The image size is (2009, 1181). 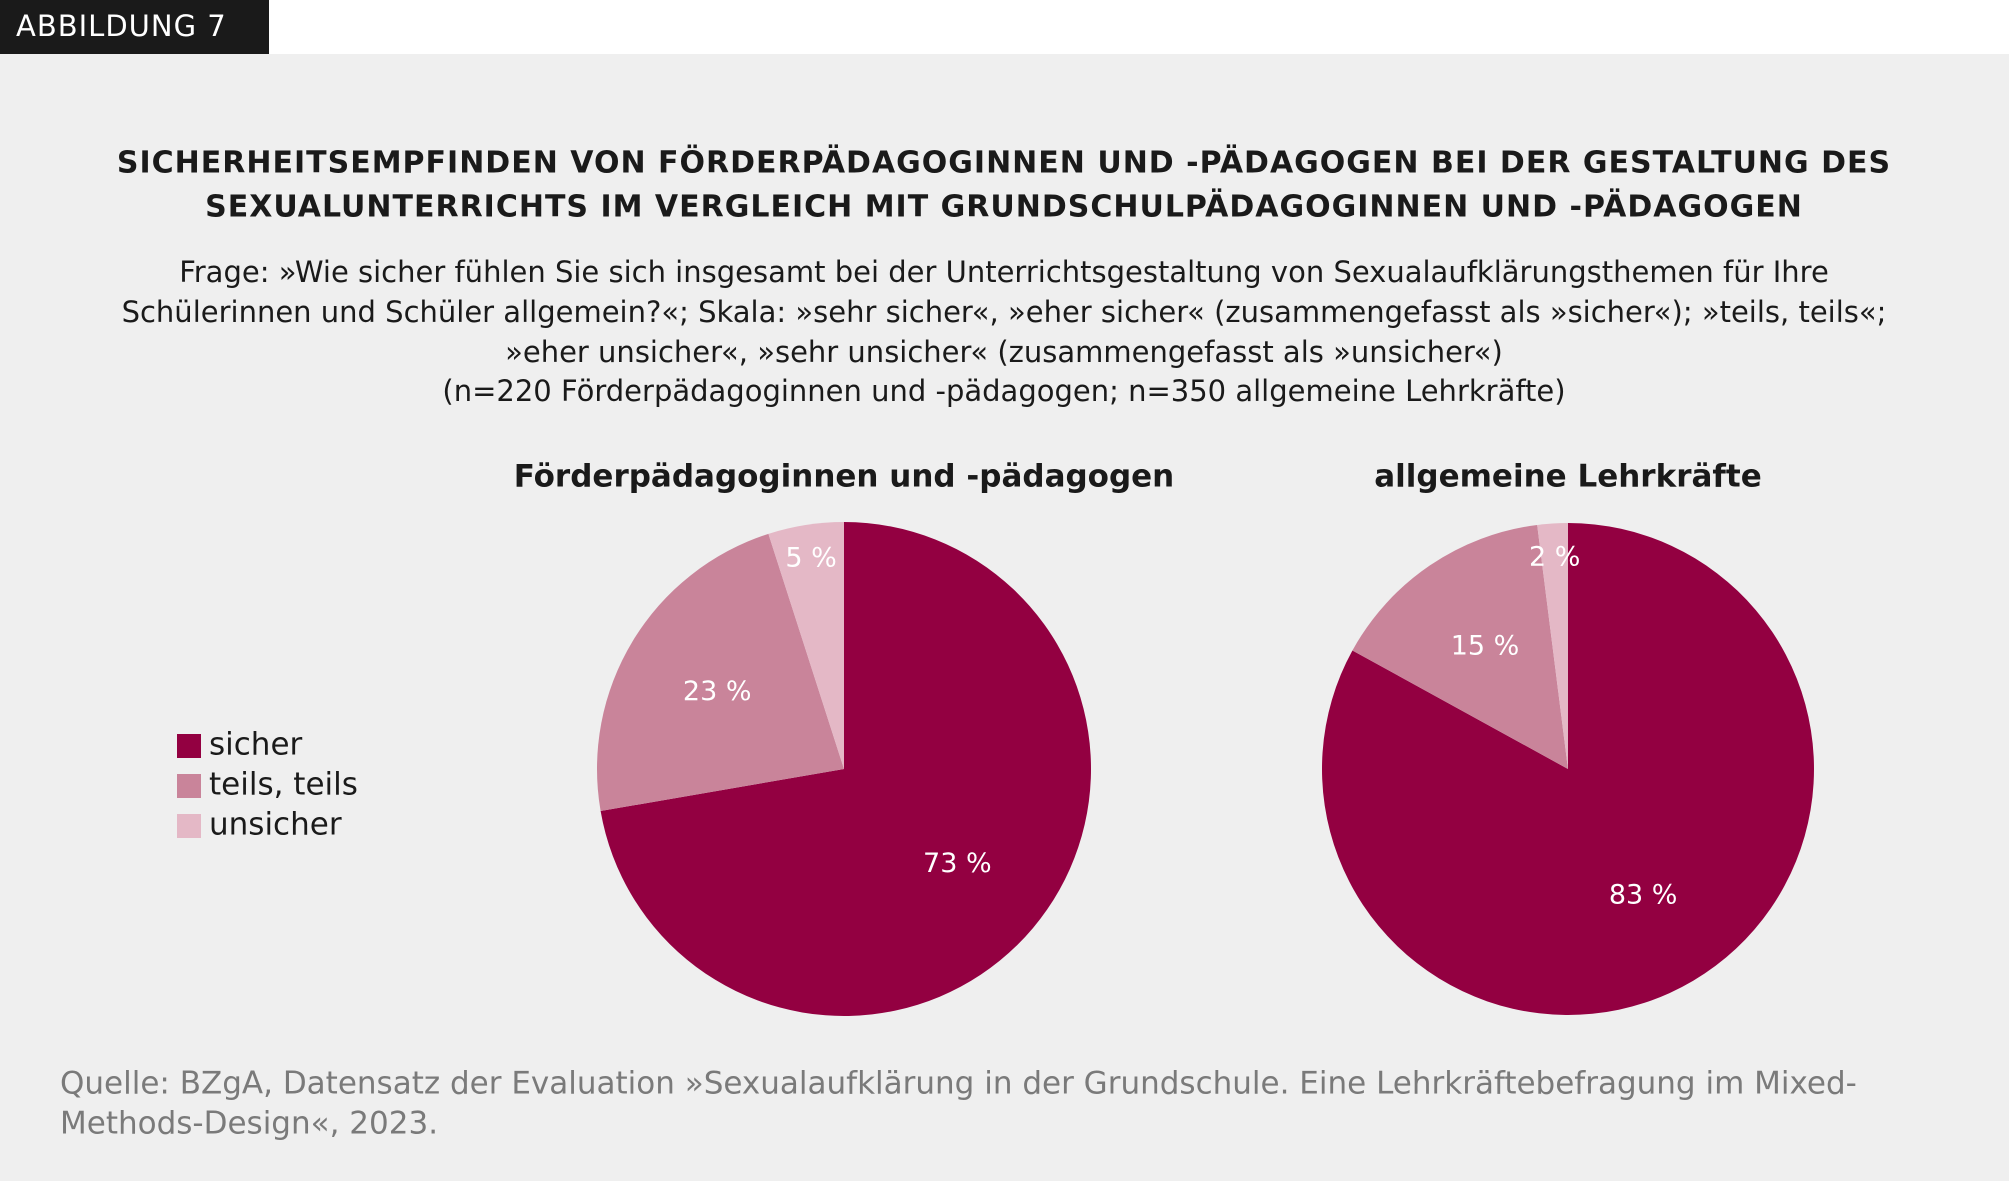 What do you see at coordinates (717, 691) in the screenshot?
I see `data-label: 23 %` at bounding box center [717, 691].